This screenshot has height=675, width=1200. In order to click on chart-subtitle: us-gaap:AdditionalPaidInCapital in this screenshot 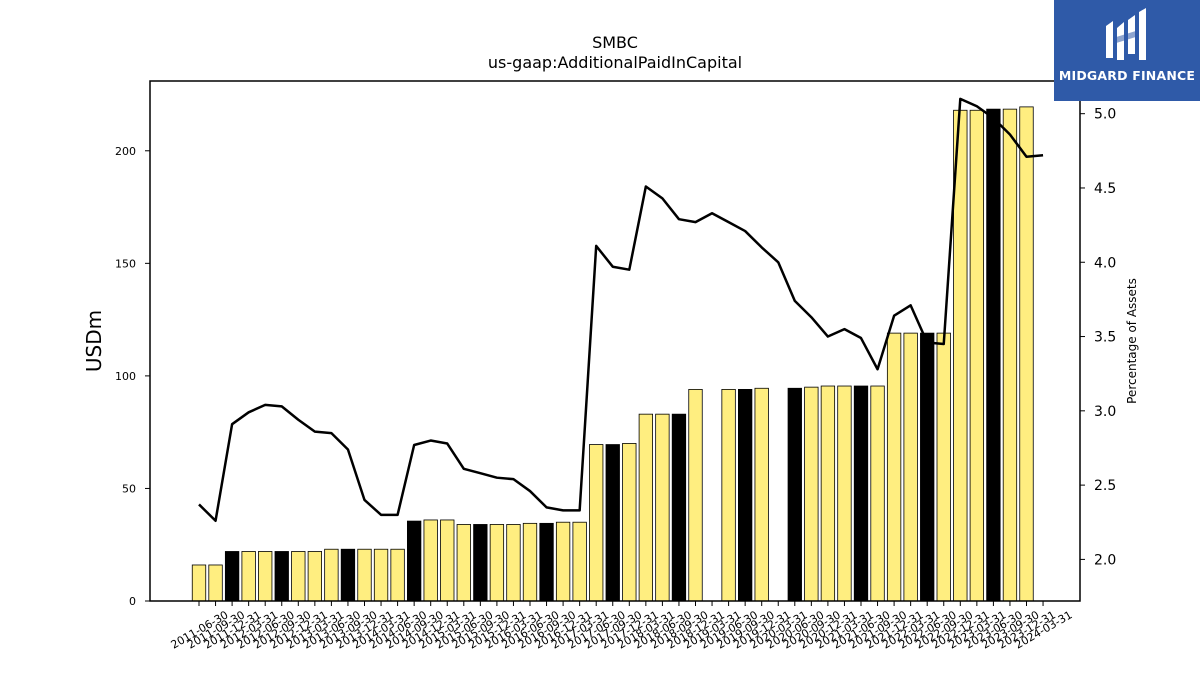, I will do `click(615, 62)`.